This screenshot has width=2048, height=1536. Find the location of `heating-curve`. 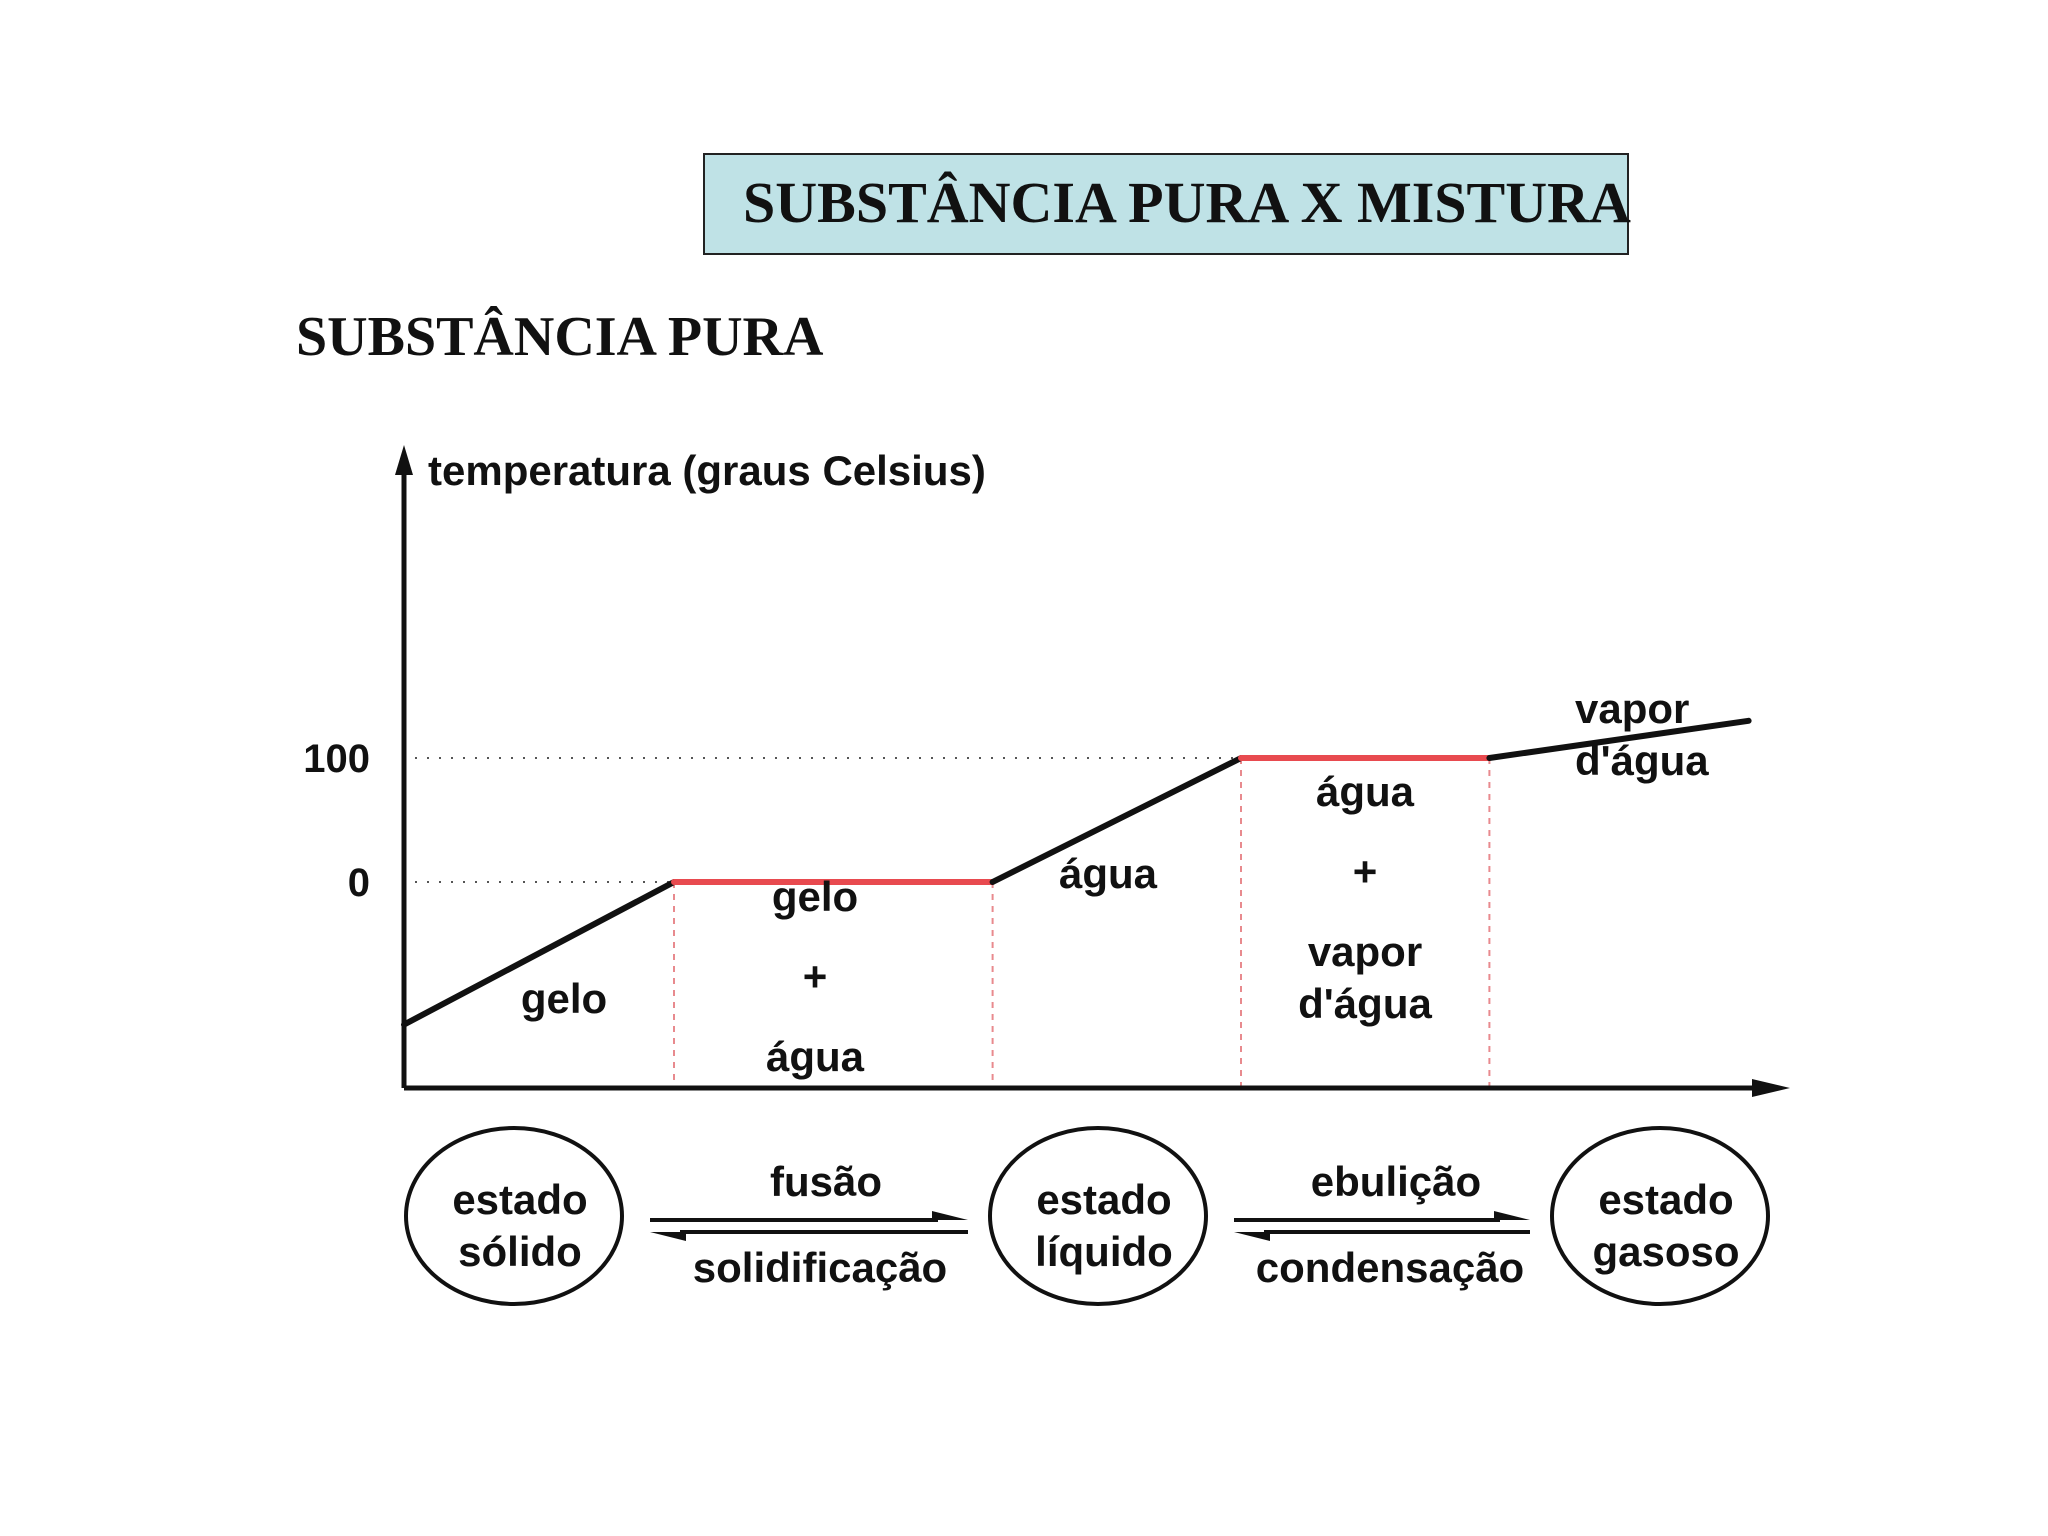

heating-curve is located at coordinates (1076, 872).